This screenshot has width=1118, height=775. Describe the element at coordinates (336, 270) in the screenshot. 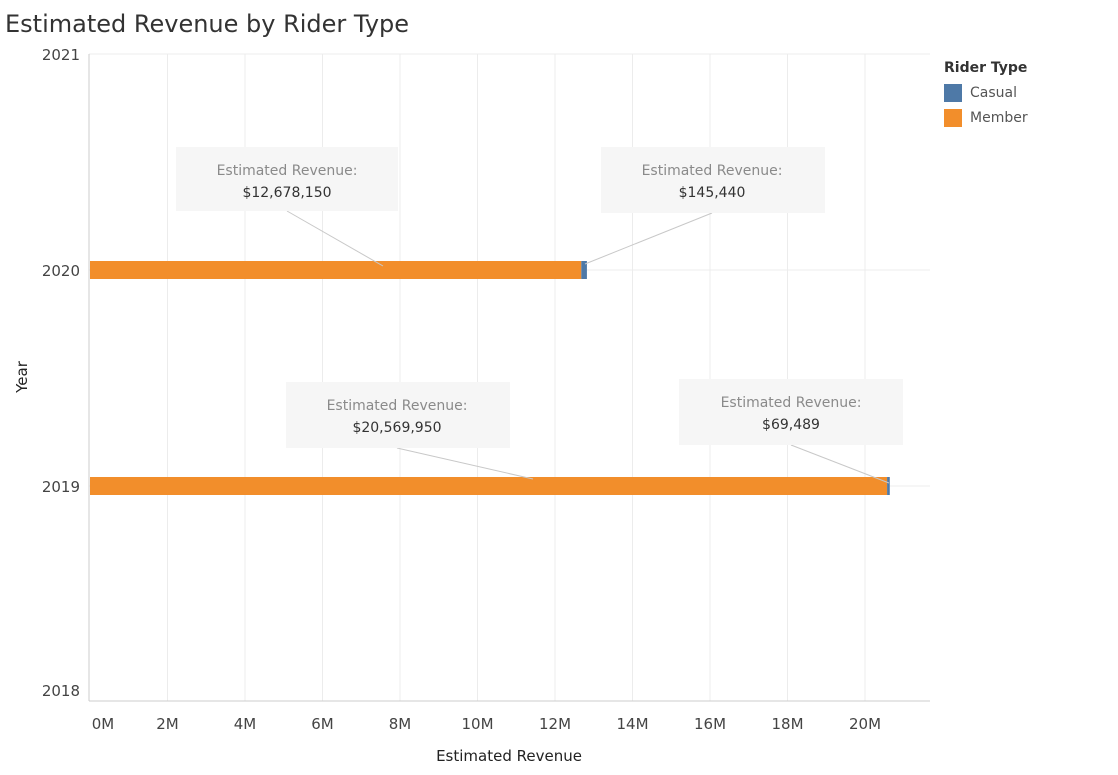

I see `bar-member-2020` at that location.